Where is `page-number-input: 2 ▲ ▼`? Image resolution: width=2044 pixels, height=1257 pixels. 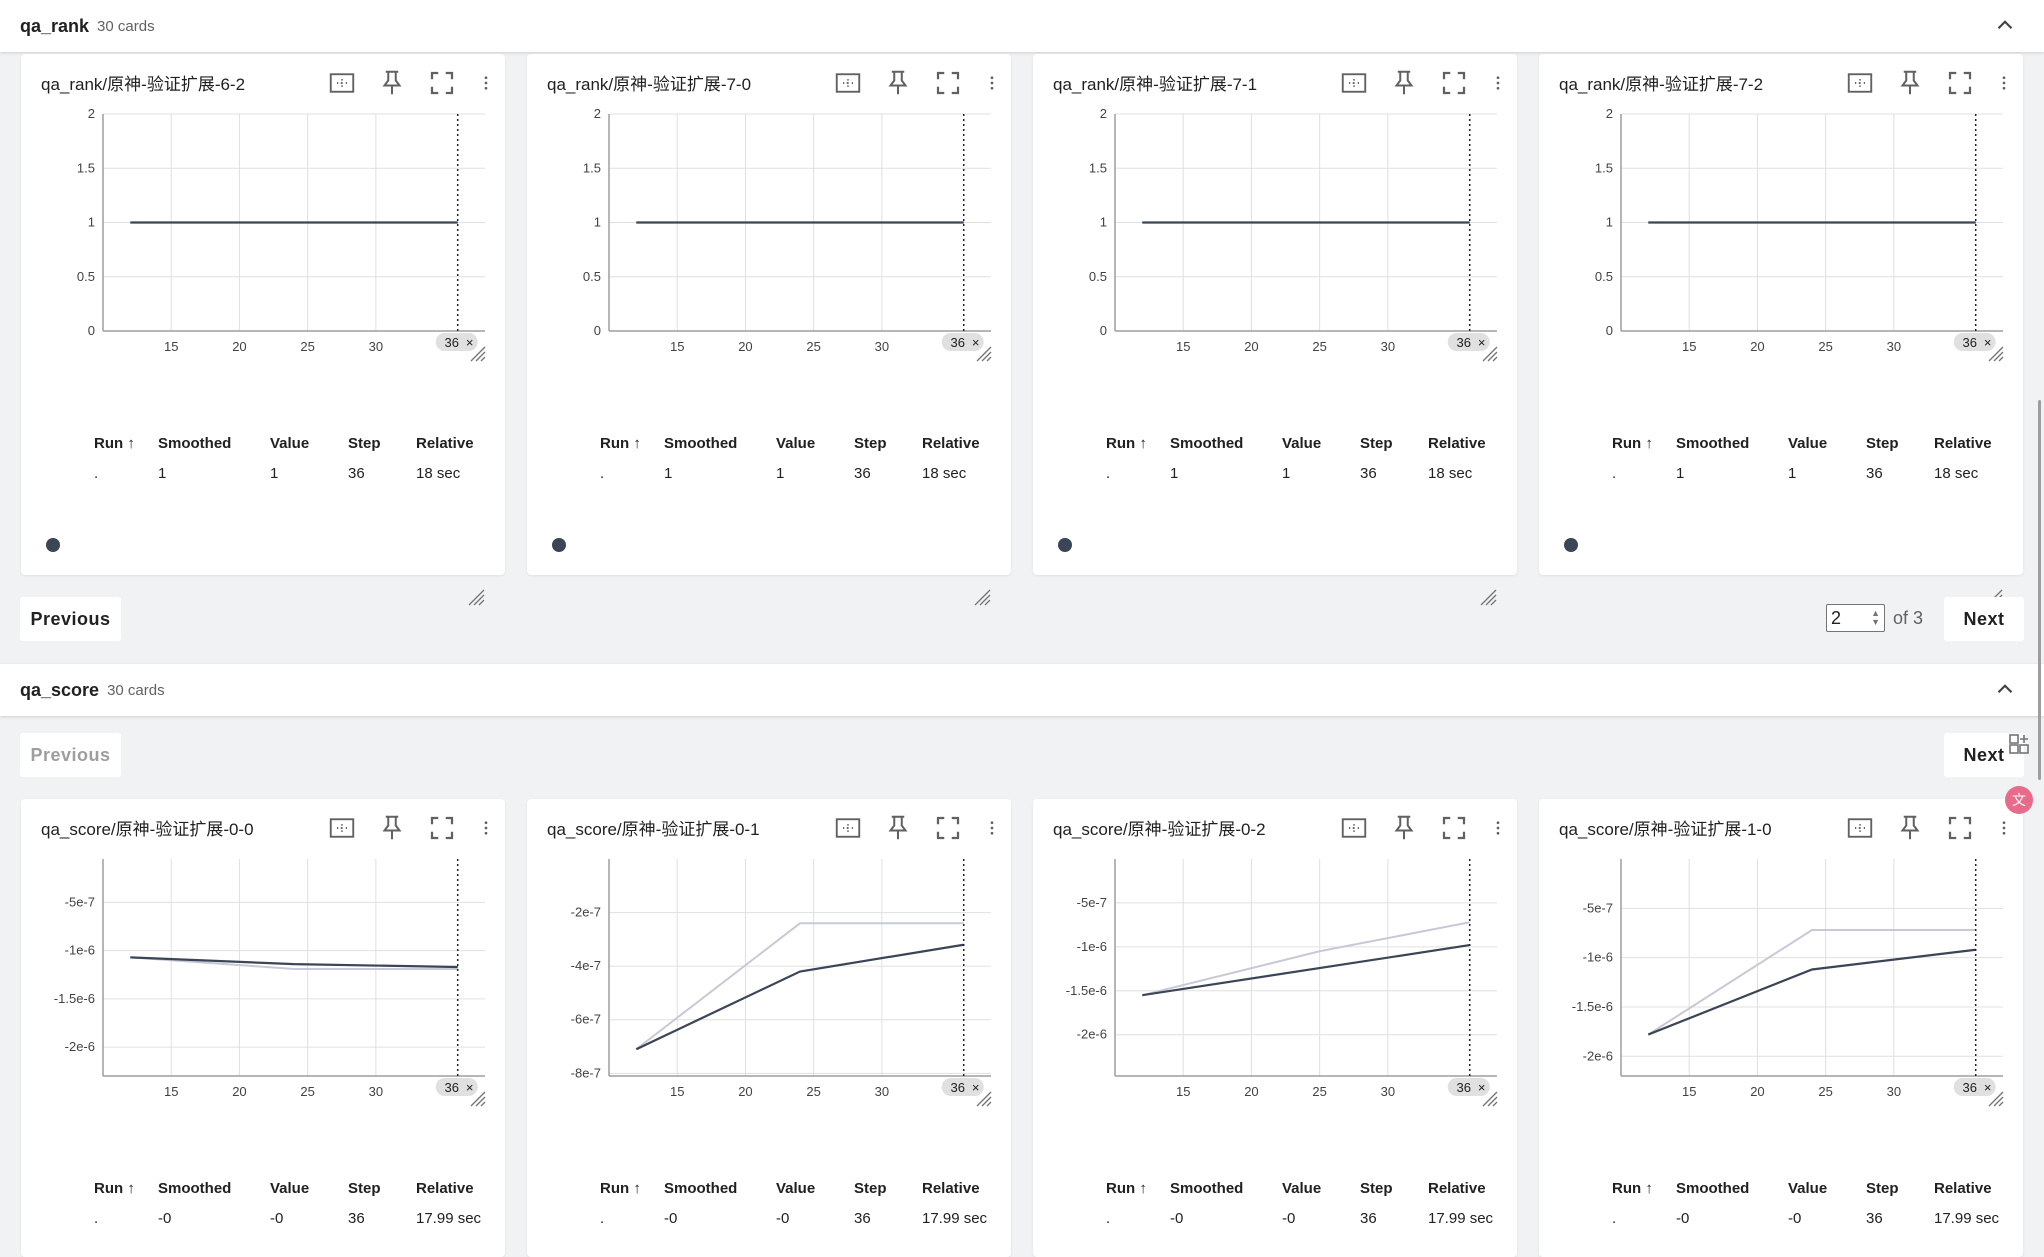
page-number-input: 2 ▲ ▼ is located at coordinates (1855, 618).